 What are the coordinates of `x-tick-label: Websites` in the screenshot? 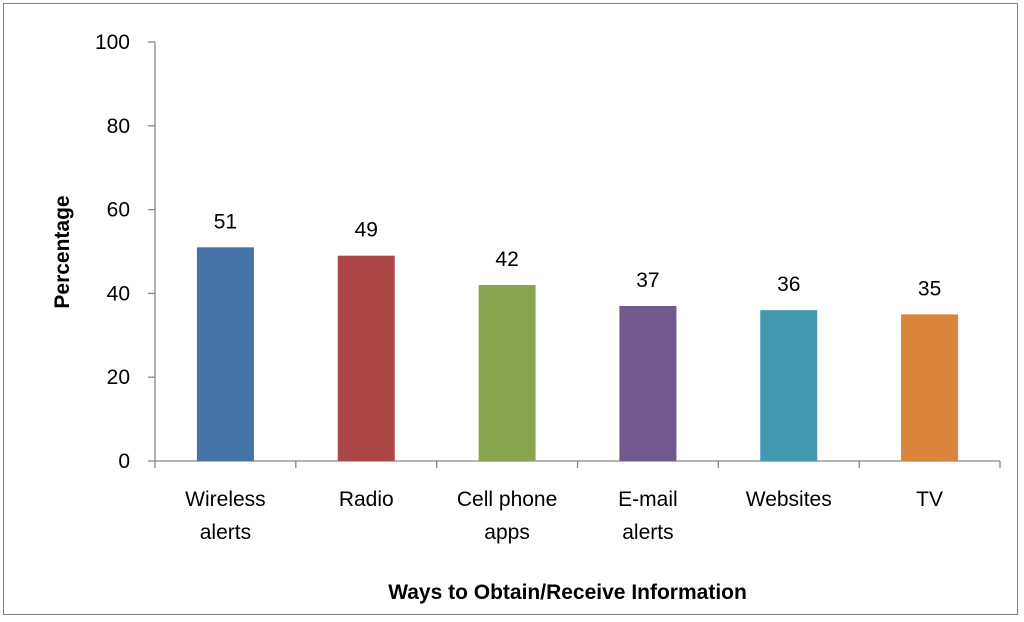 It's located at (789, 499).